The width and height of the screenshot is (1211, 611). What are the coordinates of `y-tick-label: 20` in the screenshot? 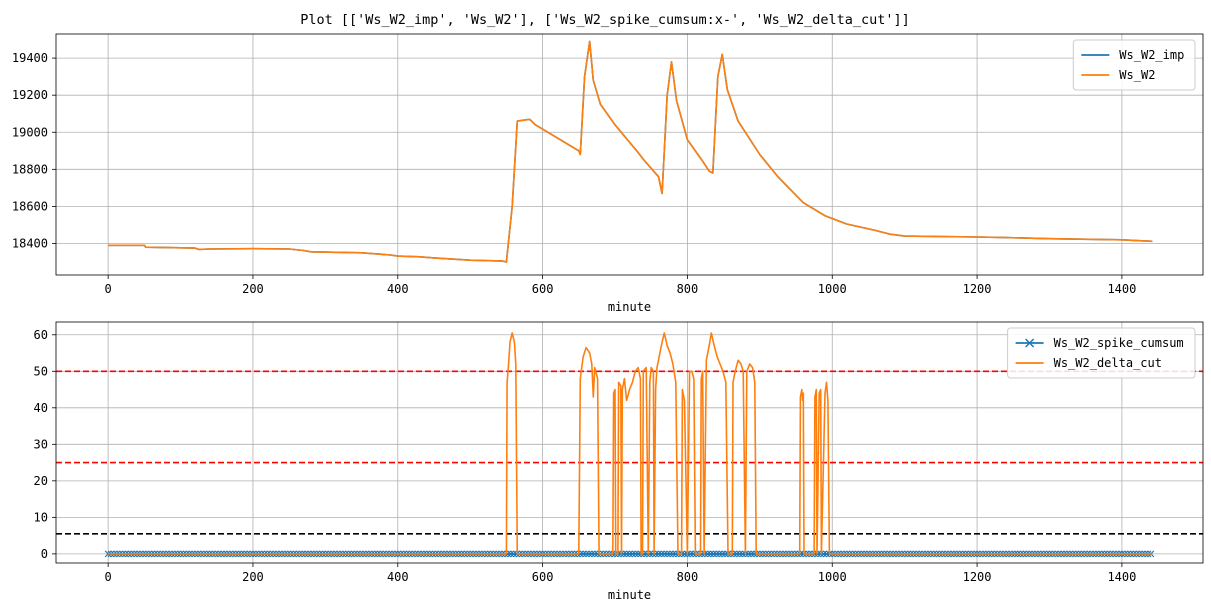 It's located at (41, 481).